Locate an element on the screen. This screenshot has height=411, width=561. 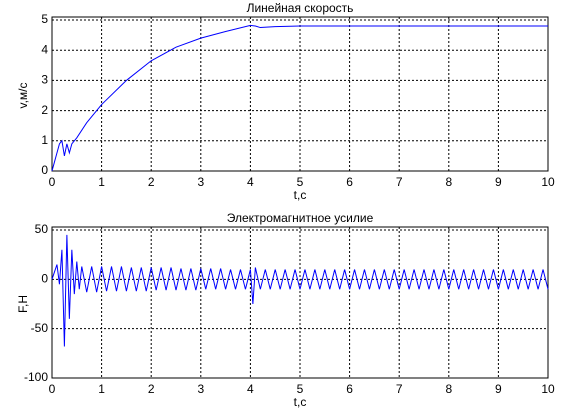
chart-title: Линейная скорость is located at coordinates (300, 8).